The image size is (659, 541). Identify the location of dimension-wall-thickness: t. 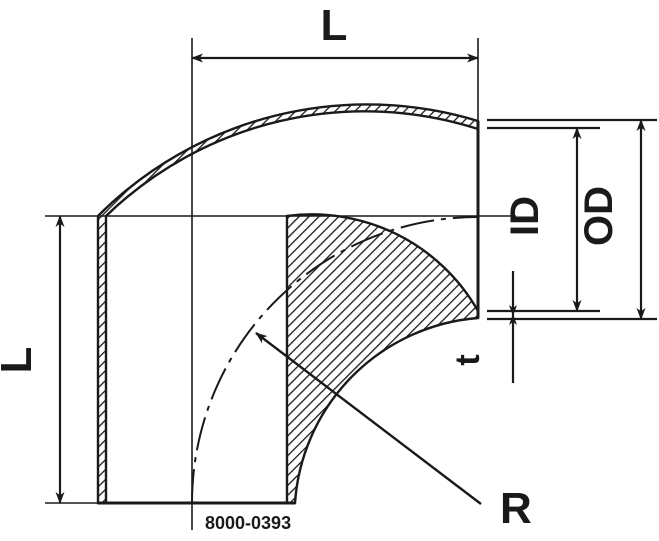
(483, 327).